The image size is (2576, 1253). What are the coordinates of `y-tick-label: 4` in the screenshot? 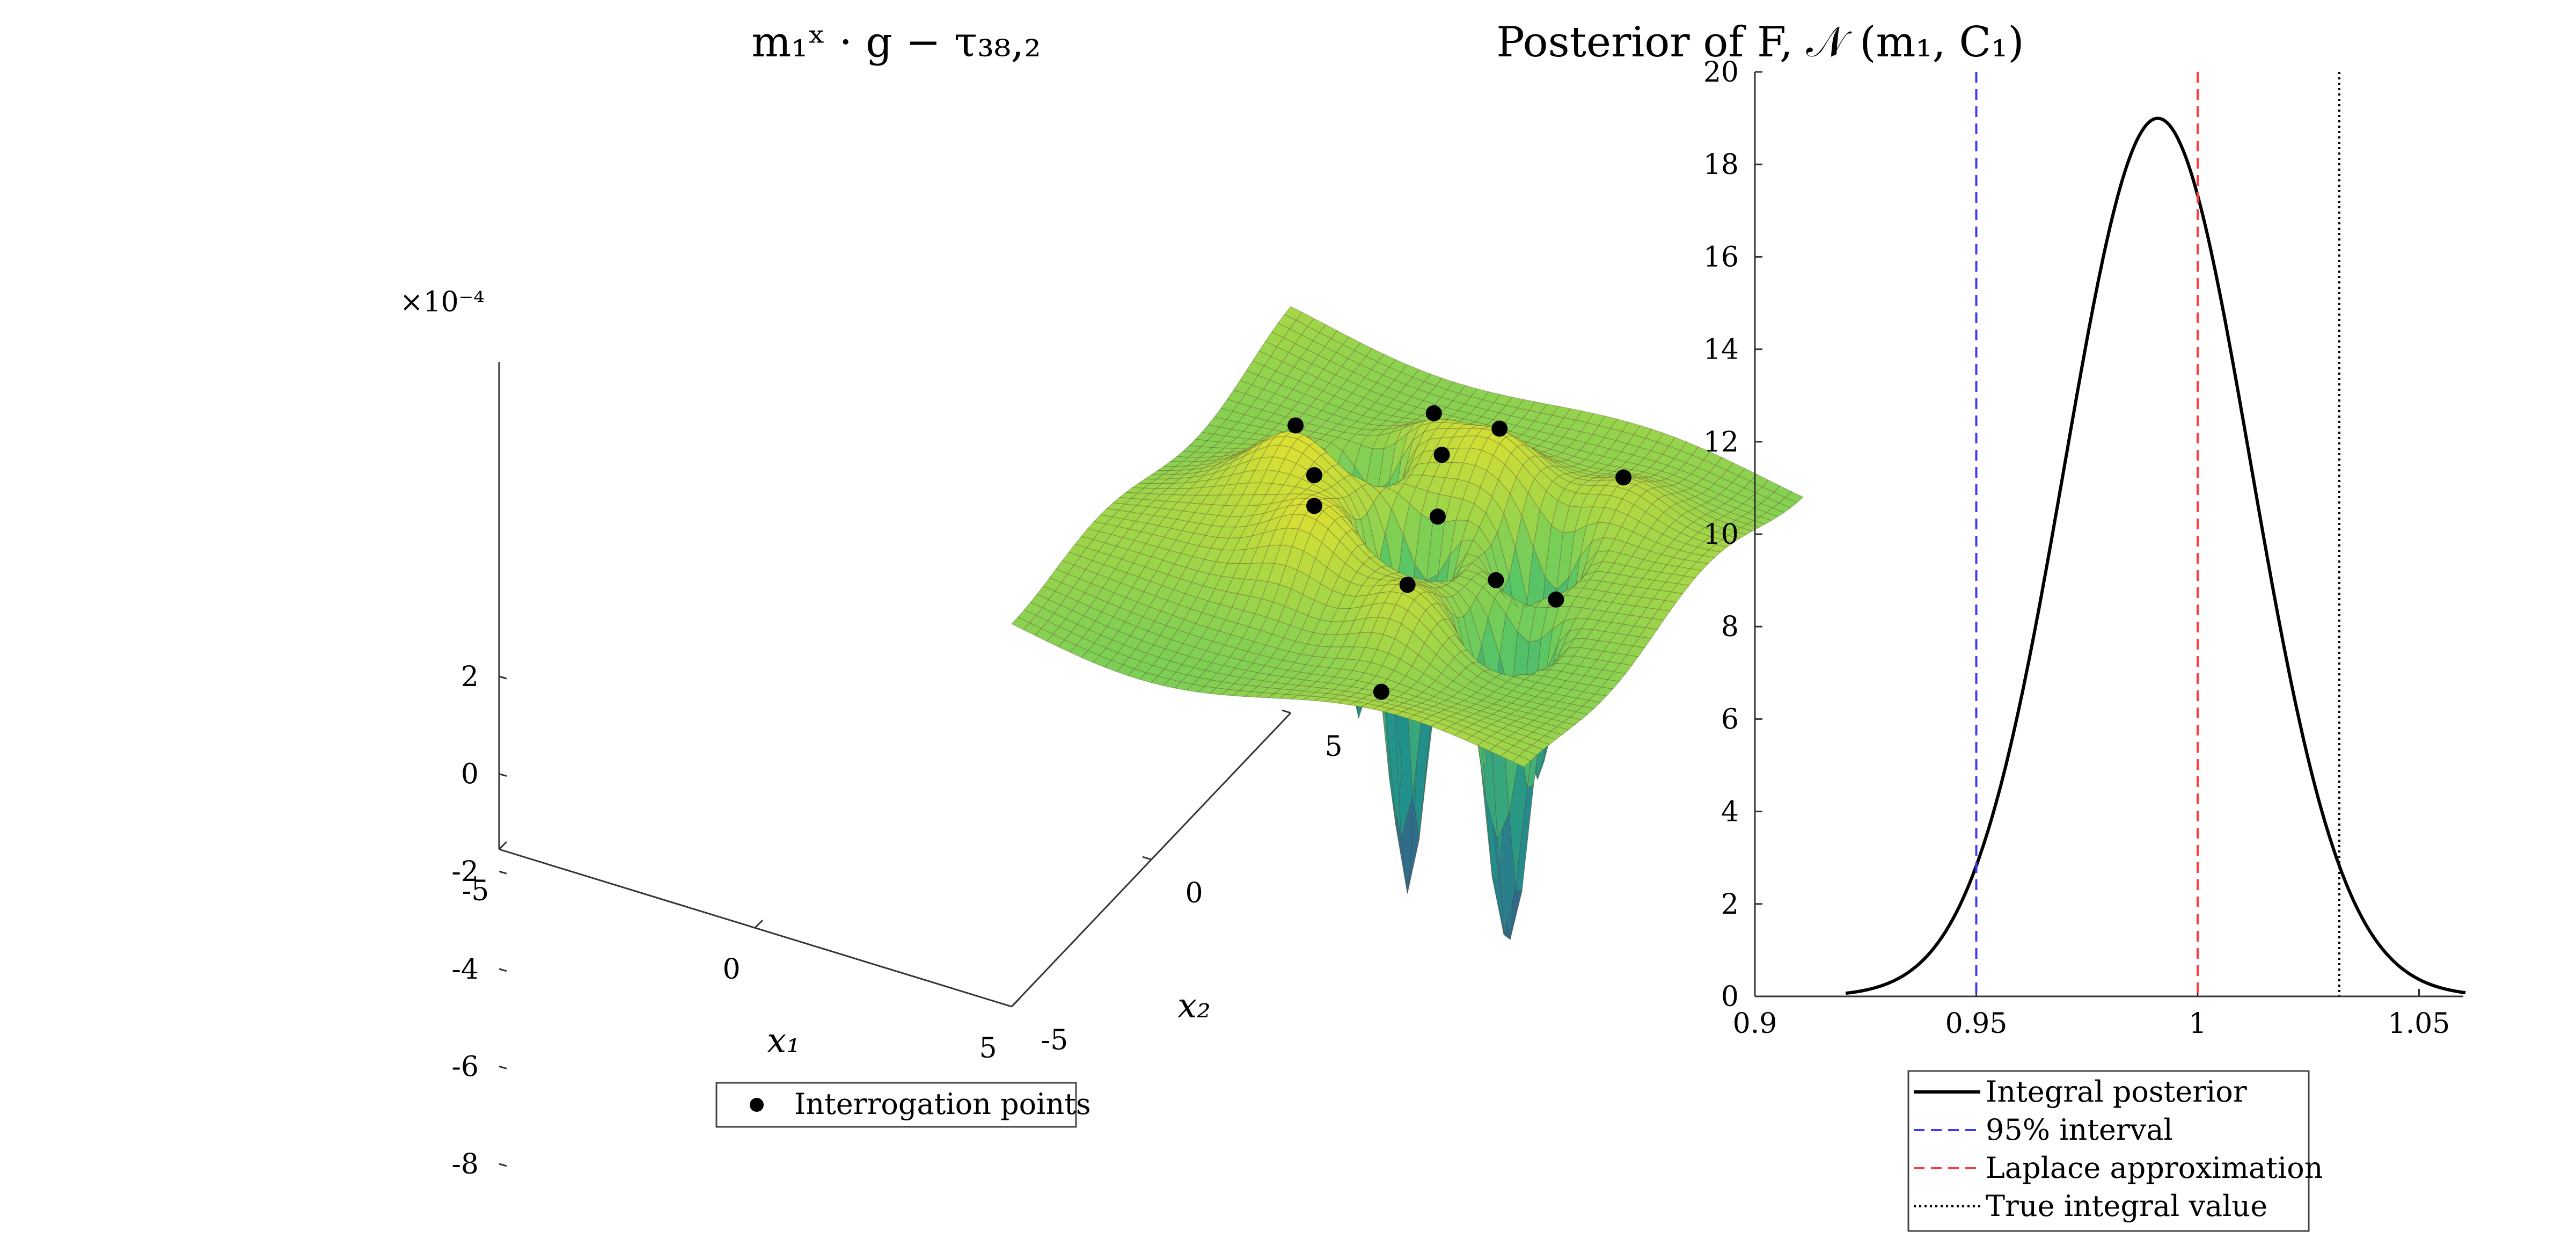 It's located at (1730, 812).